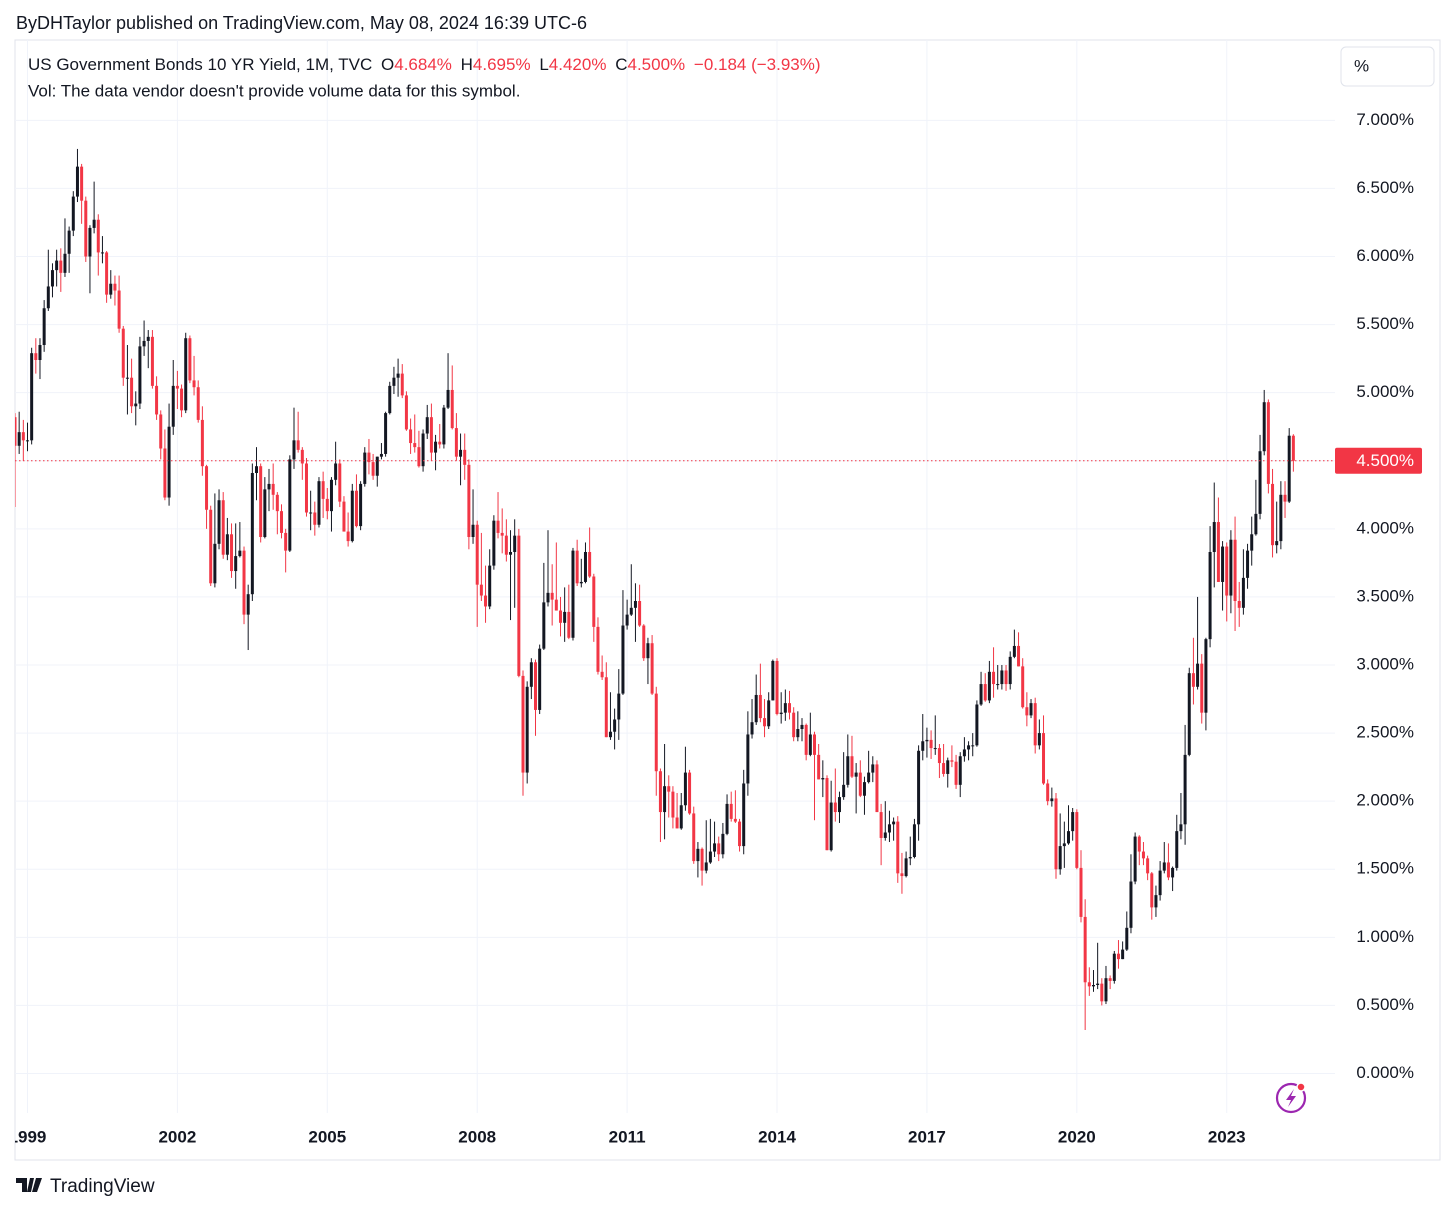  What do you see at coordinates (1361, 65) in the screenshot?
I see `unit-label: %` at bounding box center [1361, 65].